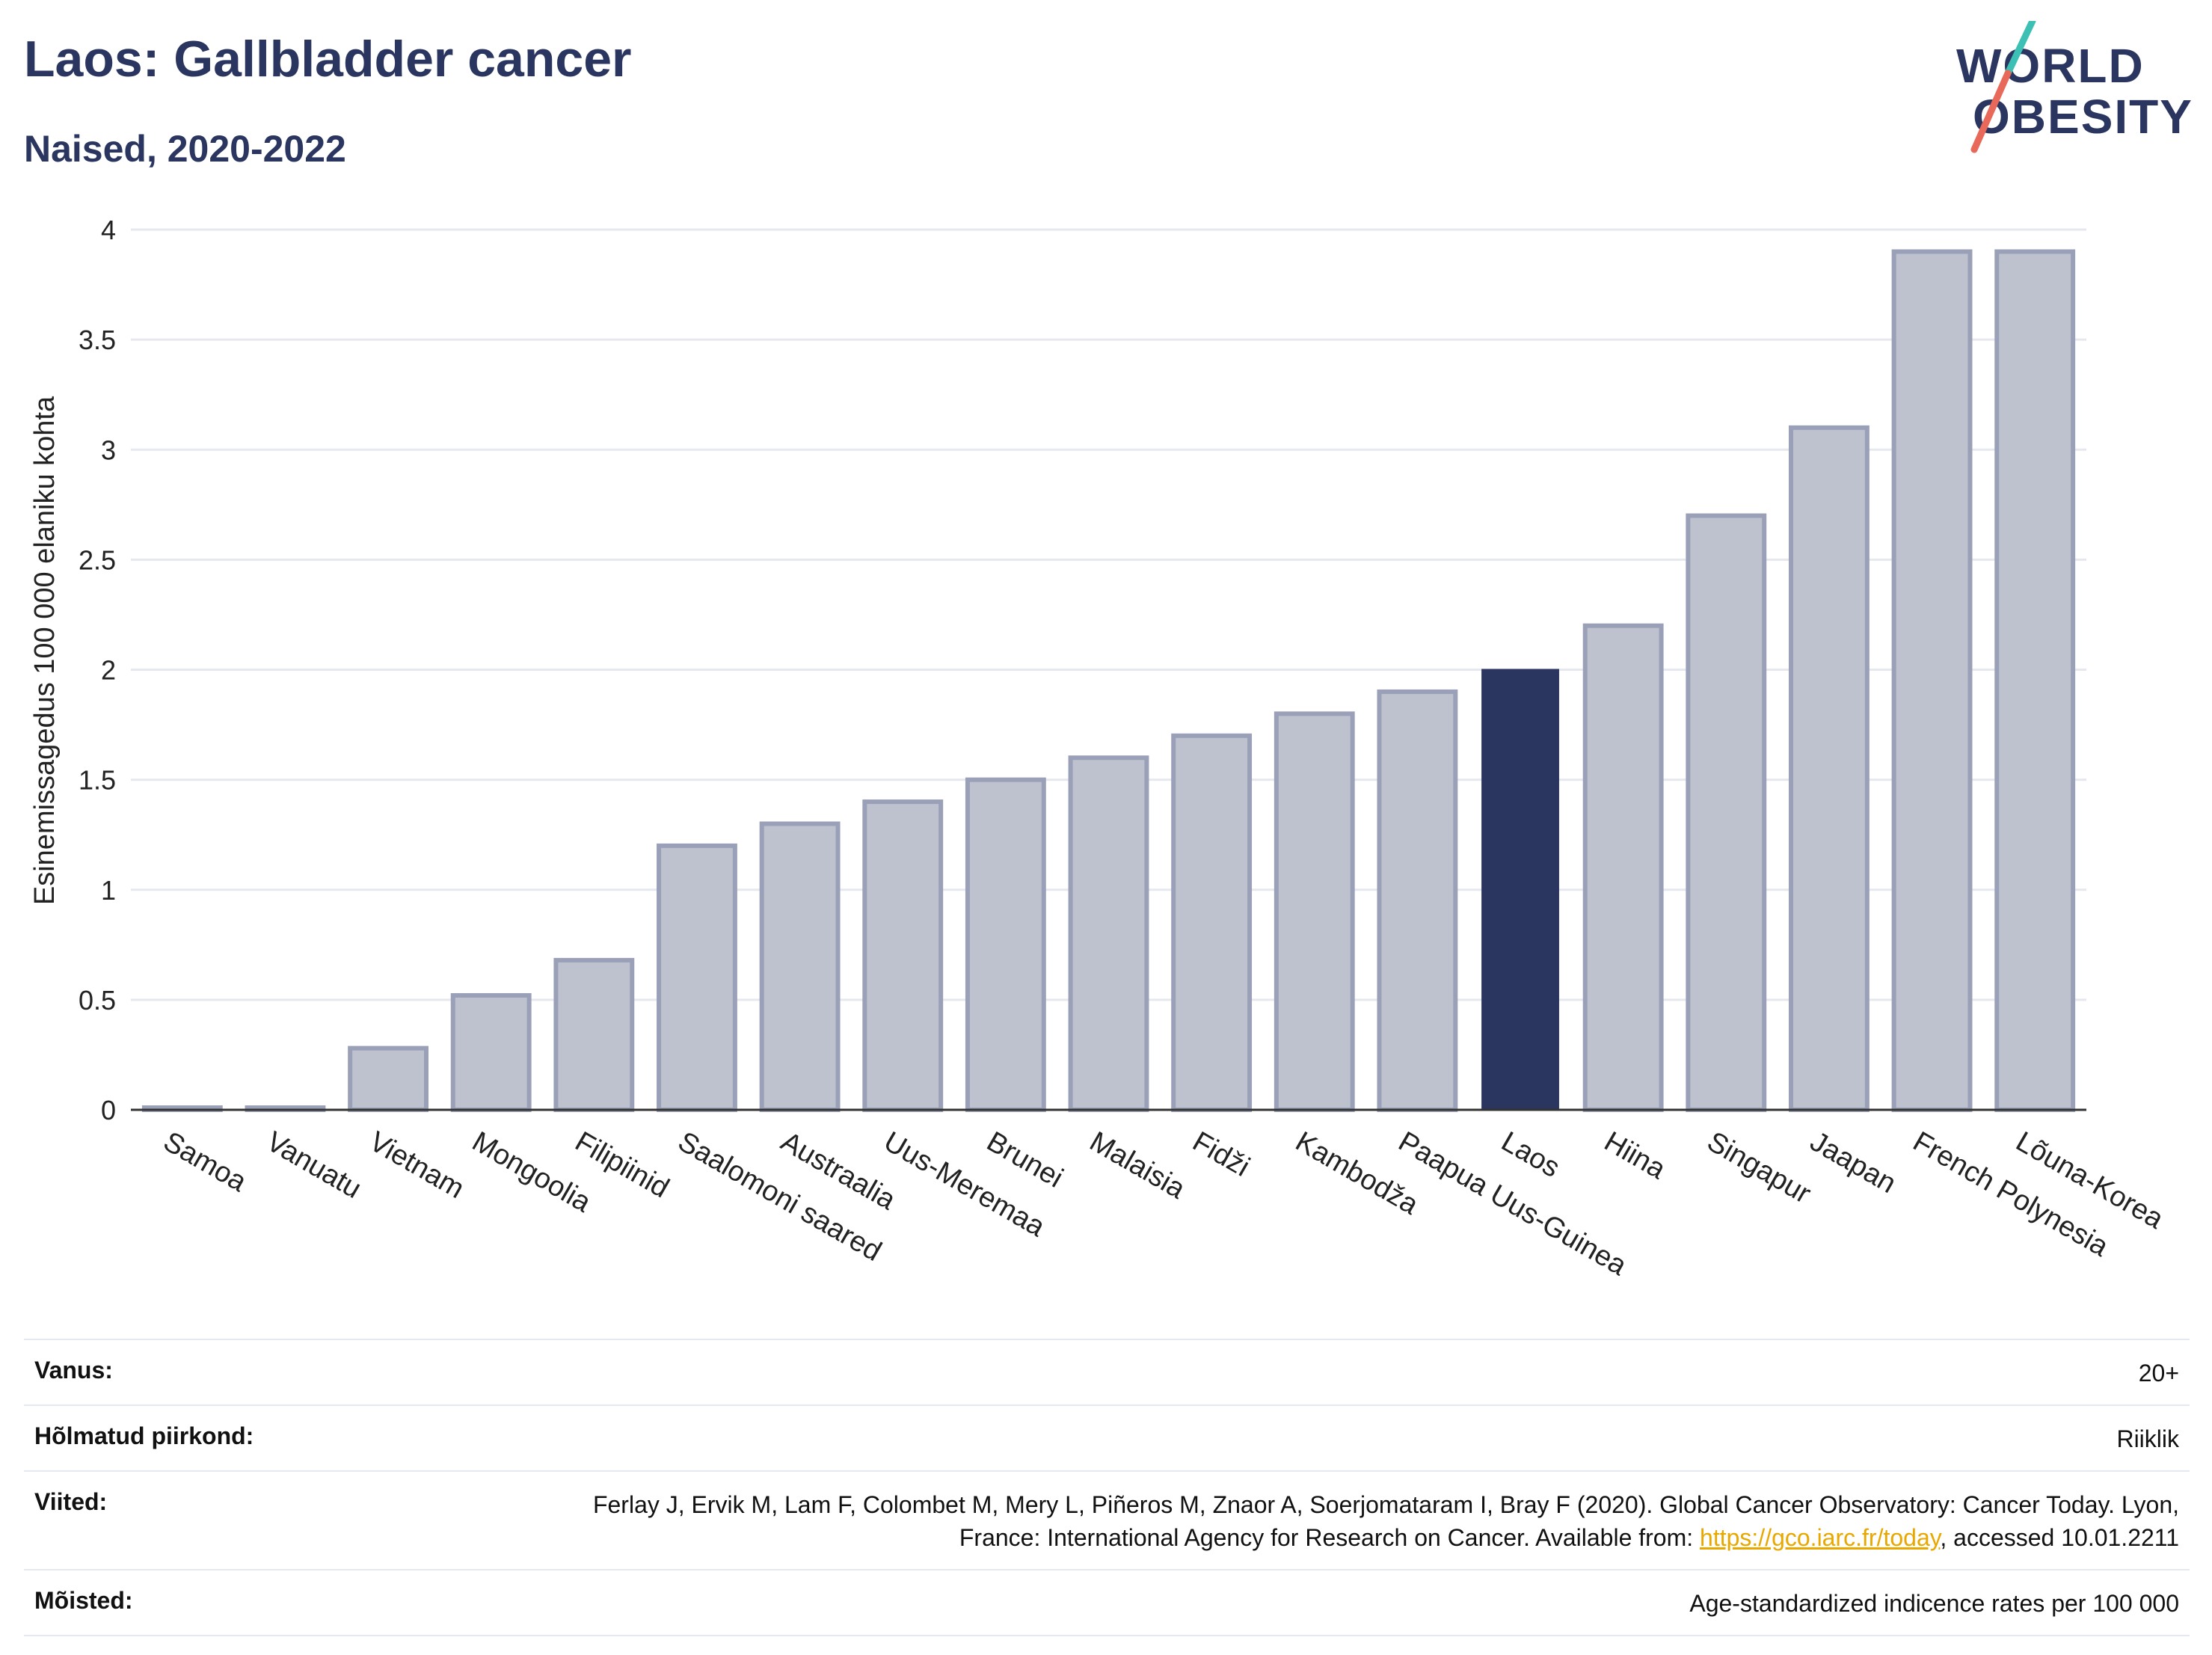  I want to click on y-tick-label: 4, so click(108, 230).